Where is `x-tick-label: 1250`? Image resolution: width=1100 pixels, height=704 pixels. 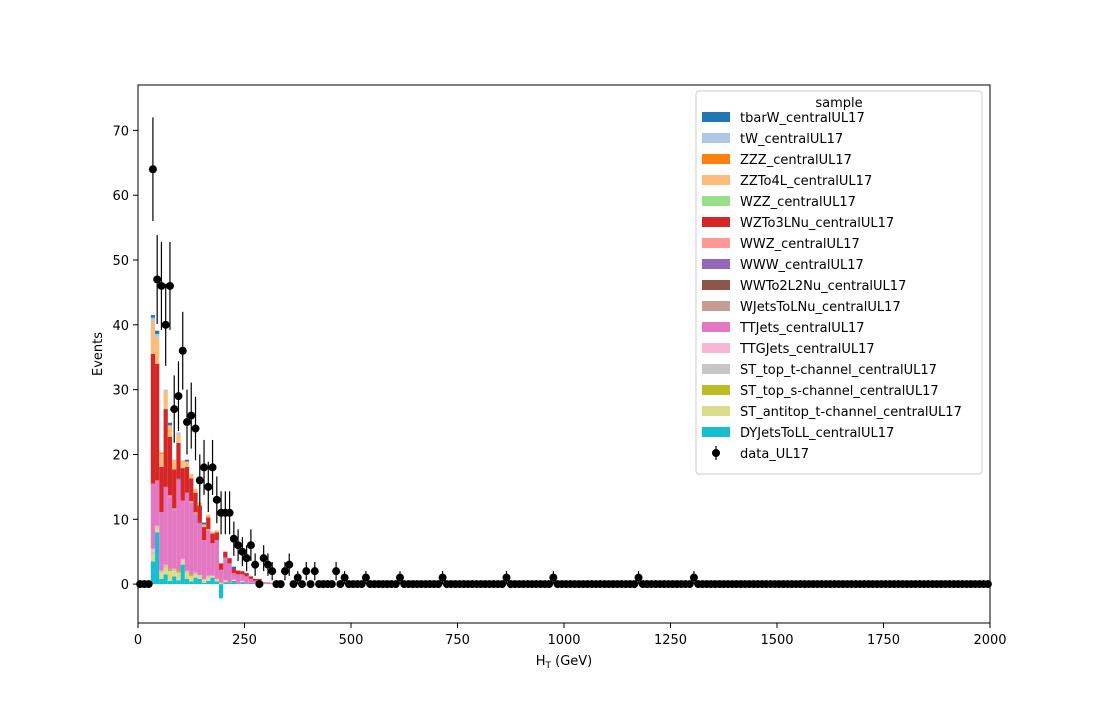
x-tick-label: 1250 is located at coordinates (670, 640).